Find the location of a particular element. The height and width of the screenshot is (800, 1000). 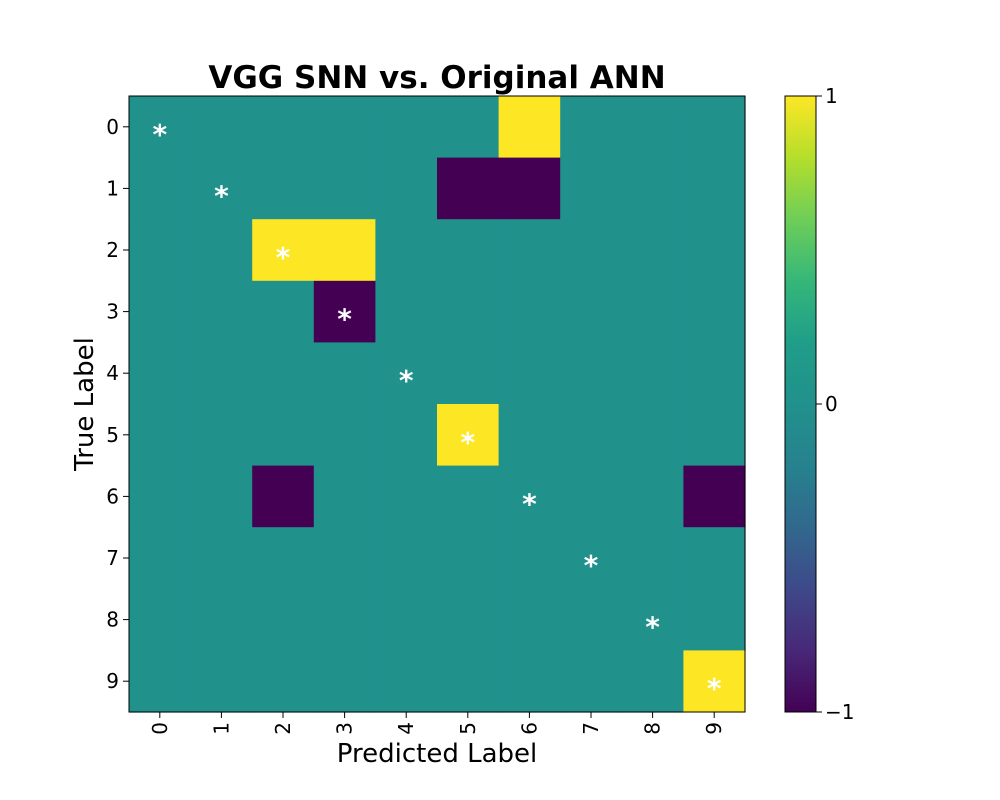

colorbar-tick-label: 0 is located at coordinates (831, 404).